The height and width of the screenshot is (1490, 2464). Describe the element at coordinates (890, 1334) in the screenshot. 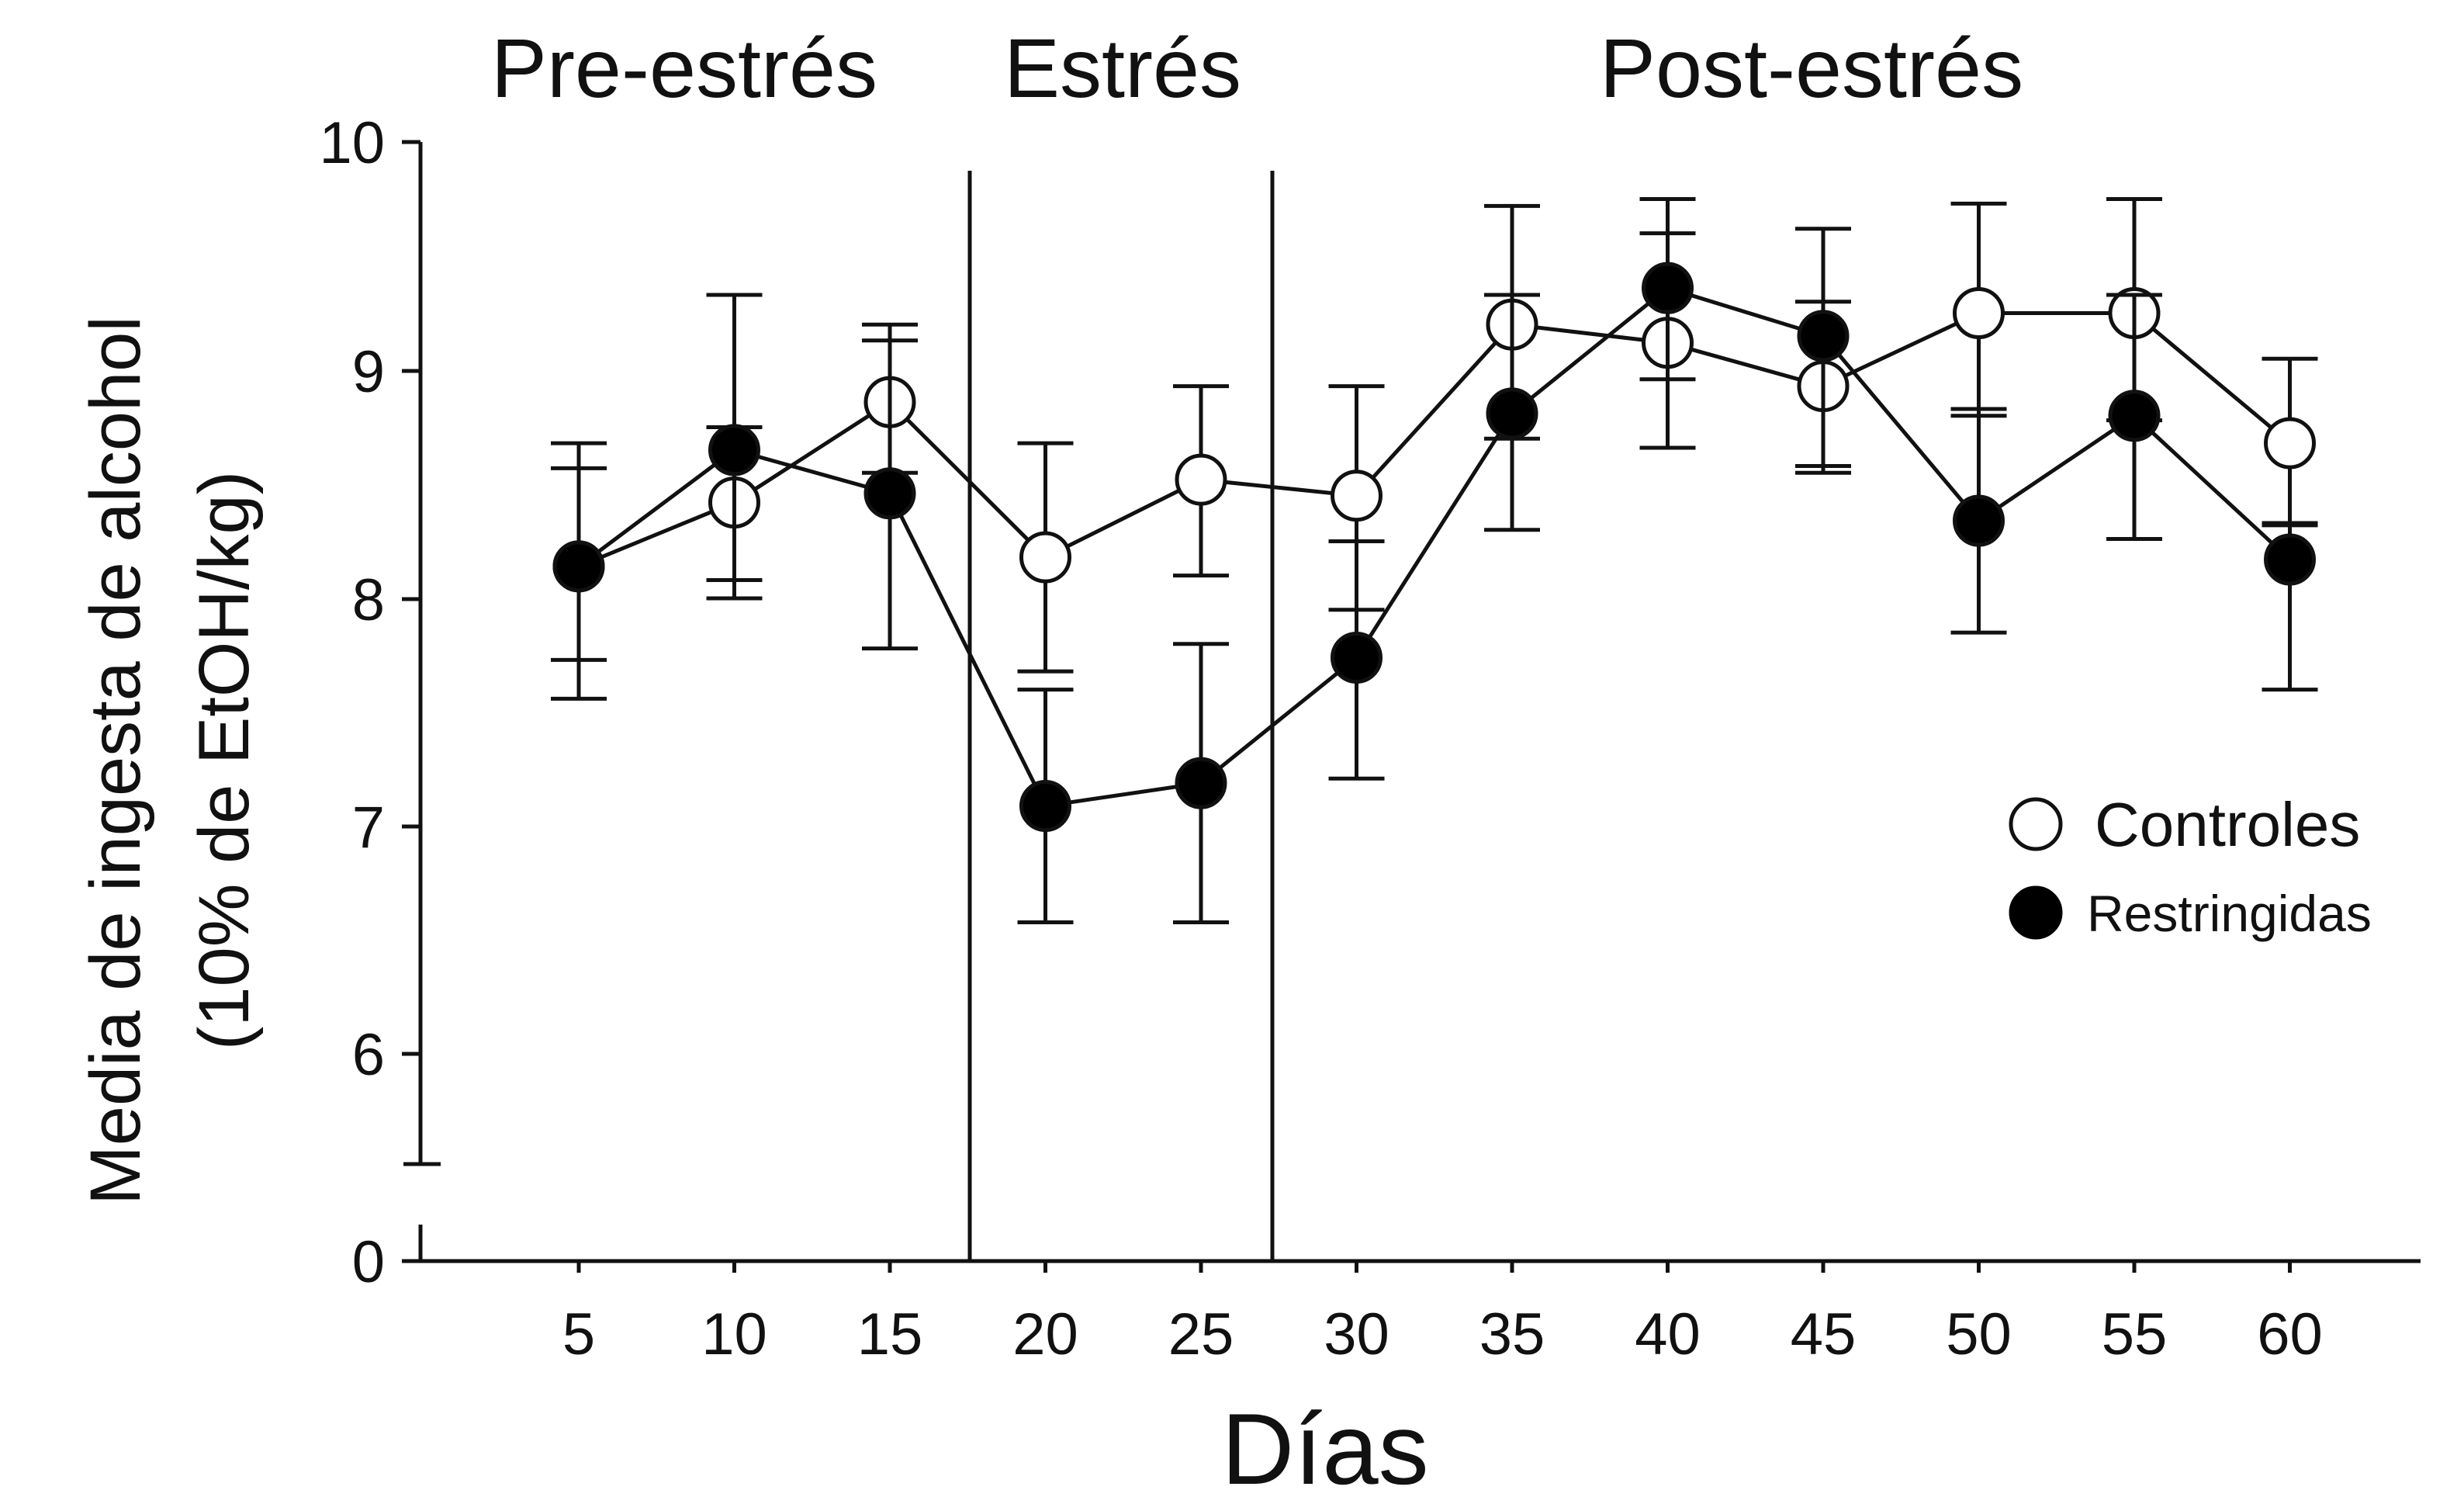

I see `x-tick-label: 15` at that location.